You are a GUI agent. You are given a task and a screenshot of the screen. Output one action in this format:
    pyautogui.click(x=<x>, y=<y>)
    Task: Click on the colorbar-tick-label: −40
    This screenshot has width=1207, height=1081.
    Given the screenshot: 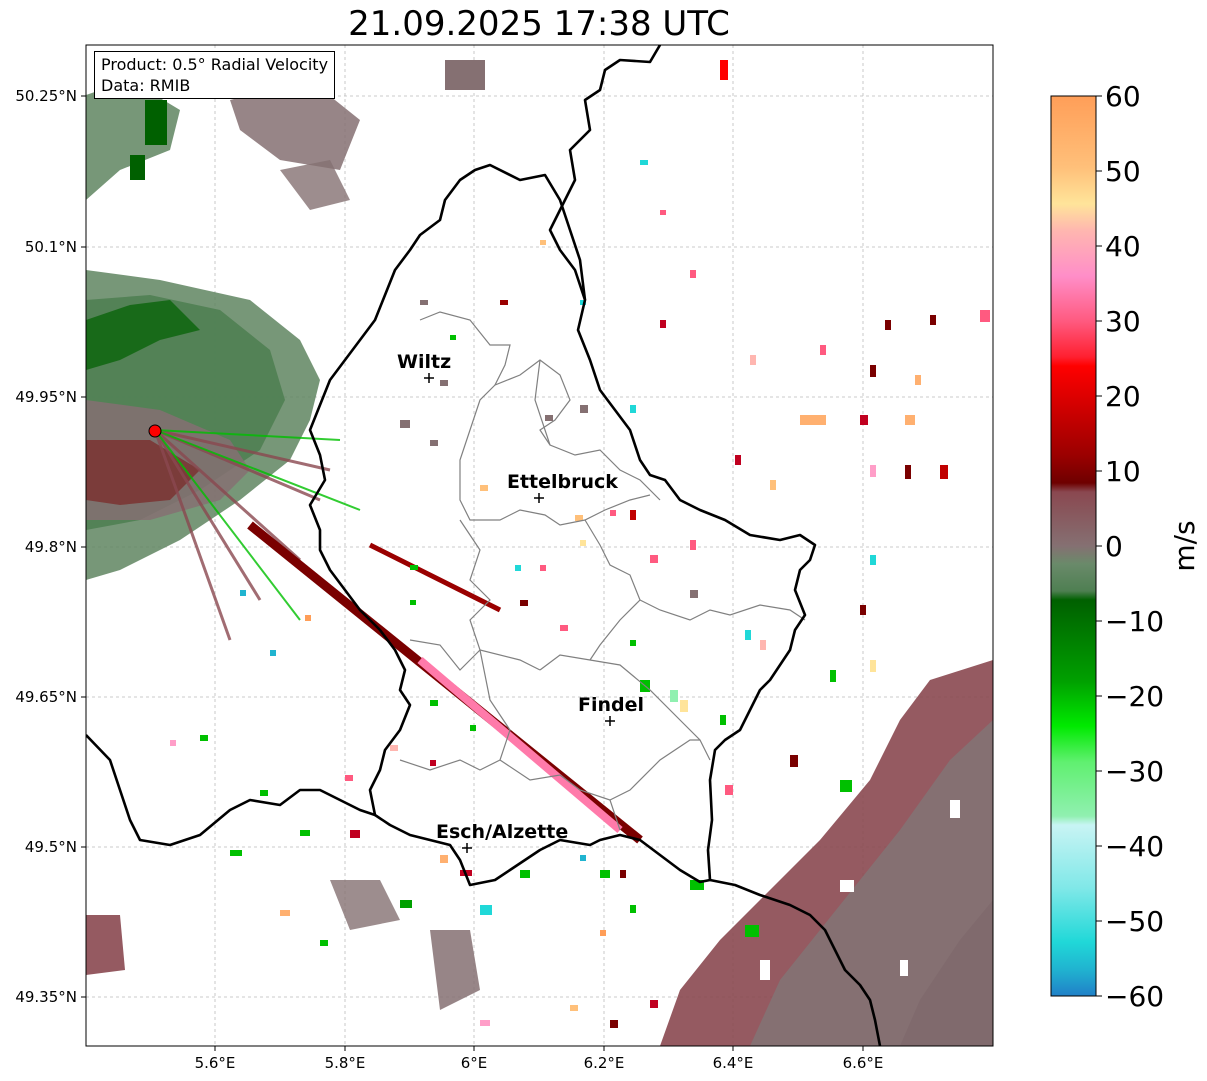 What is the action you would take?
    pyautogui.click(x=1134, y=846)
    